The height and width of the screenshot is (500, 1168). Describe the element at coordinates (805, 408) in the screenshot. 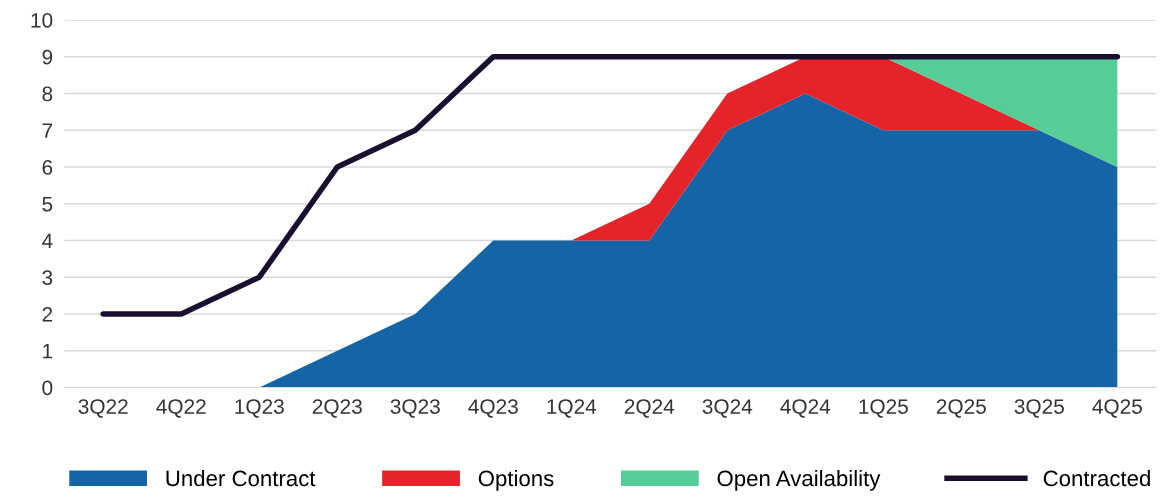

I see `x-tick-label: 4Q24` at that location.